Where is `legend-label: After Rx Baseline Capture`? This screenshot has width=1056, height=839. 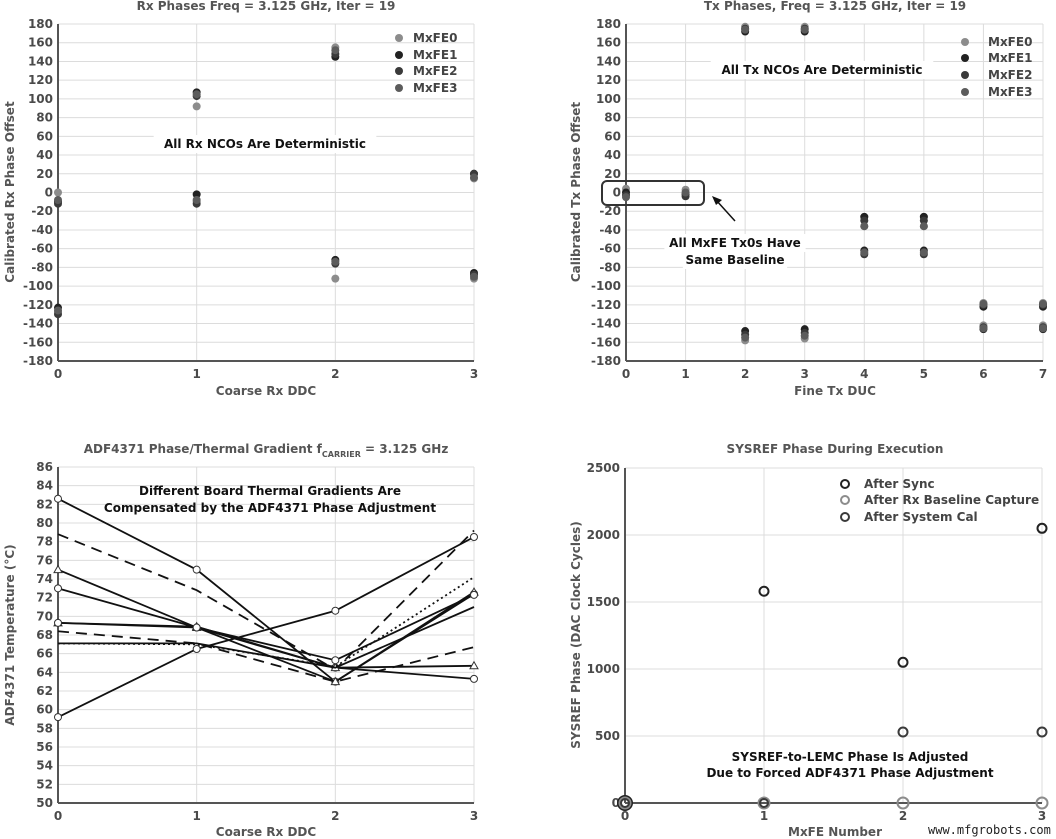
legend-label: After Rx Baseline Capture is located at coordinates (951, 500).